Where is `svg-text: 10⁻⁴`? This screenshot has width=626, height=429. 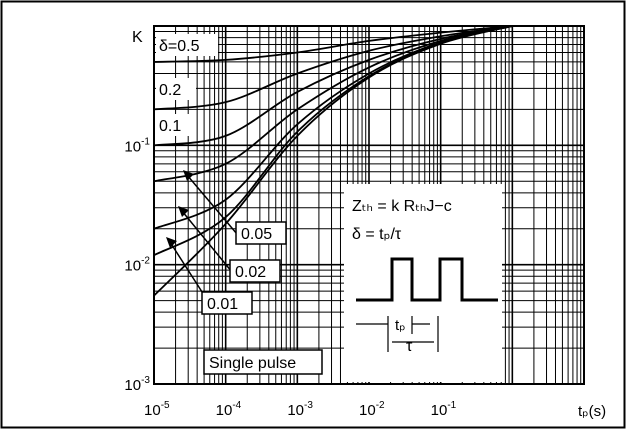
svg-text: 10⁻⁴ is located at coordinates (229, 409).